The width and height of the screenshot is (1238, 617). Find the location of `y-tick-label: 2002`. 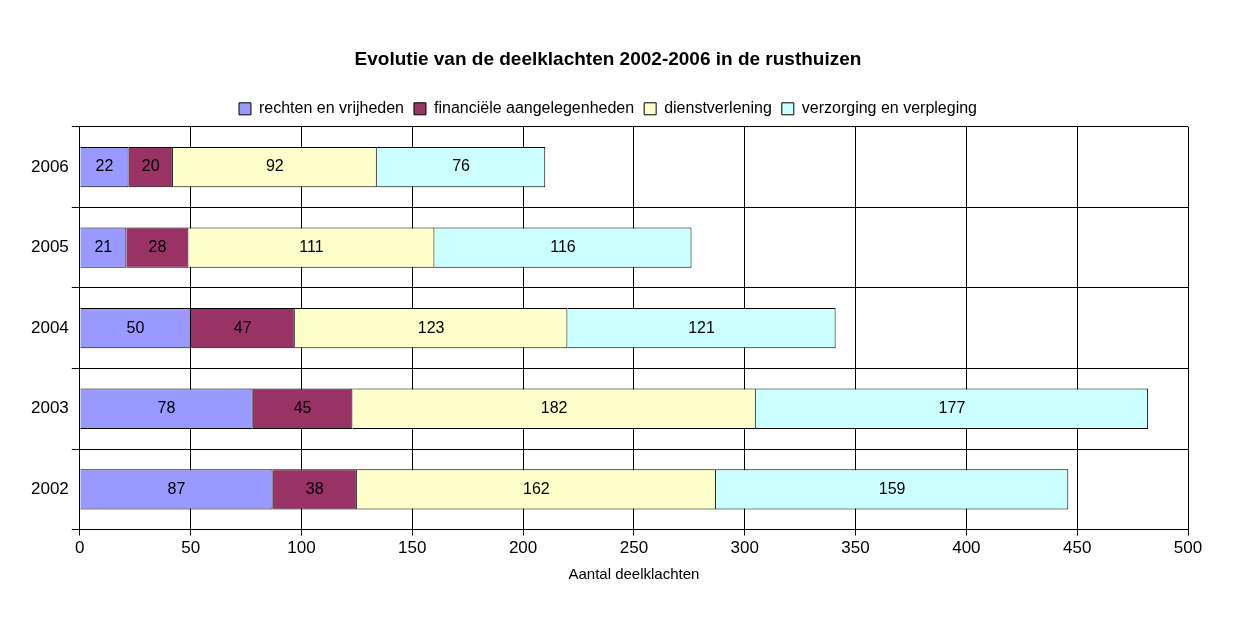

y-tick-label: 2002 is located at coordinates (49, 489).